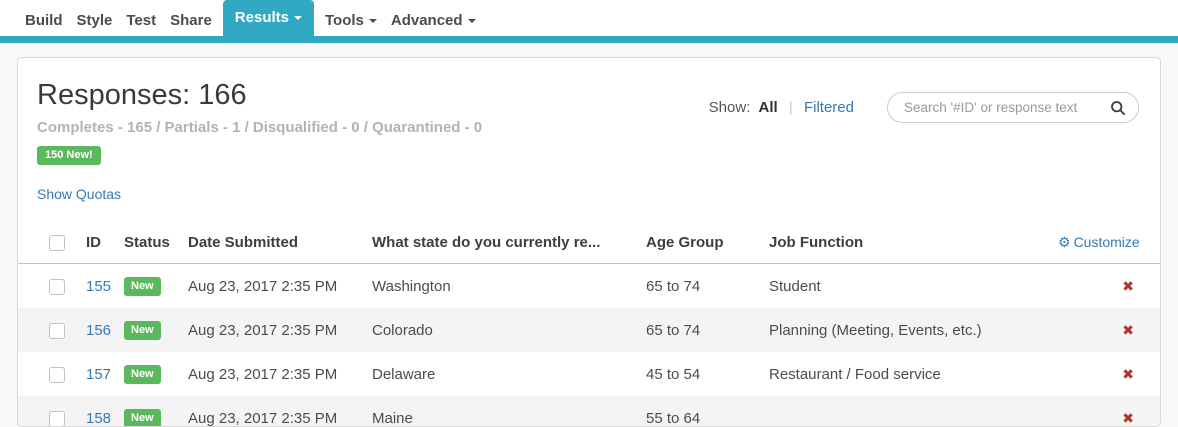 This screenshot has height=427, width=1178. What do you see at coordinates (673, 374) in the screenshot?
I see `age-group-cell: 45 to 54` at bounding box center [673, 374].